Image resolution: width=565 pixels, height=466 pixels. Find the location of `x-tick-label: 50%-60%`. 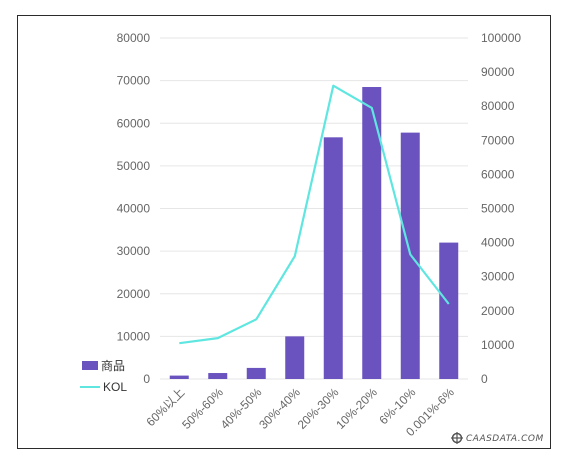

x-tick-label: 50%-60% is located at coordinates (202, 408).